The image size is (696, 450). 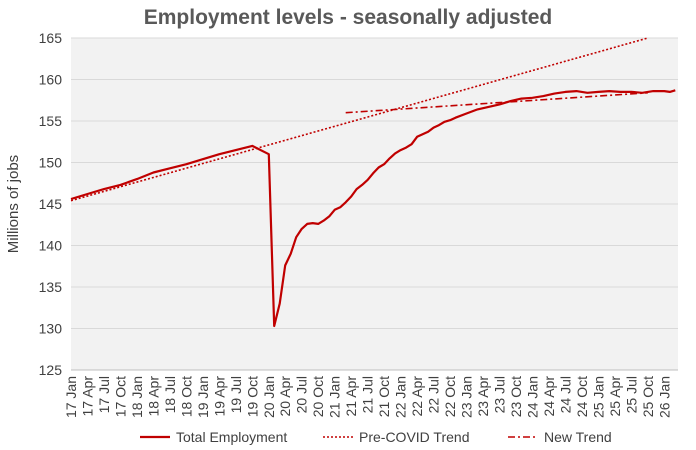 What do you see at coordinates (51, 163) in the screenshot?
I see `y-tick-label: 150` at bounding box center [51, 163].